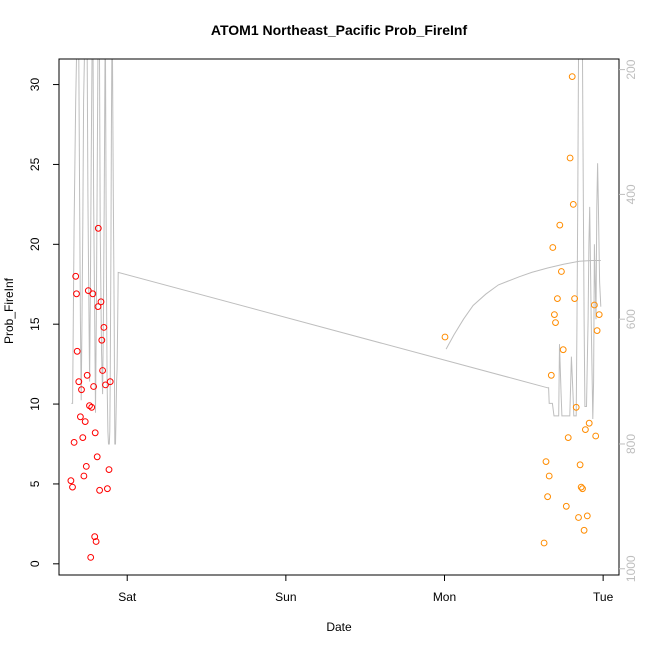 This screenshot has height=650, width=650. What do you see at coordinates (523, 305) in the screenshot?
I see `line-series-segment` at bounding box center [523, 305].